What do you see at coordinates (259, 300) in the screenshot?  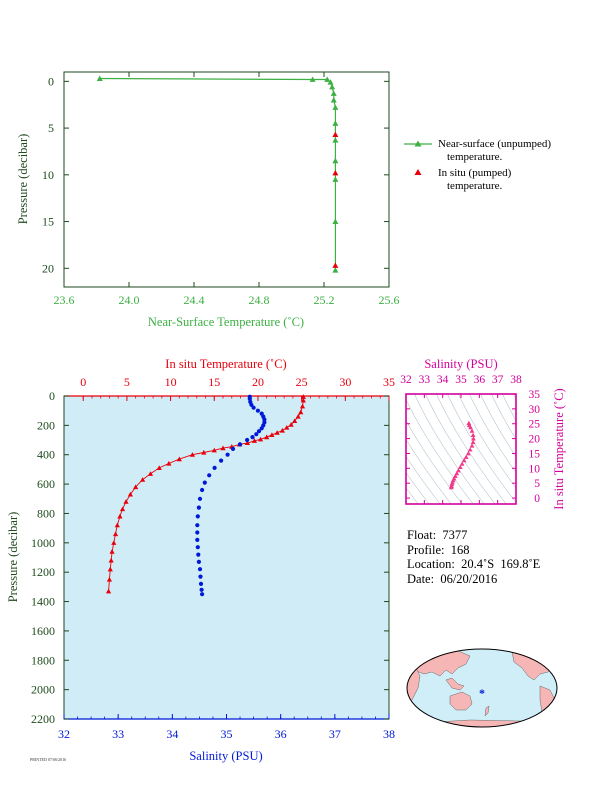 I see `top-x-tick-label: 24.8` at bounding box center [259, 300].